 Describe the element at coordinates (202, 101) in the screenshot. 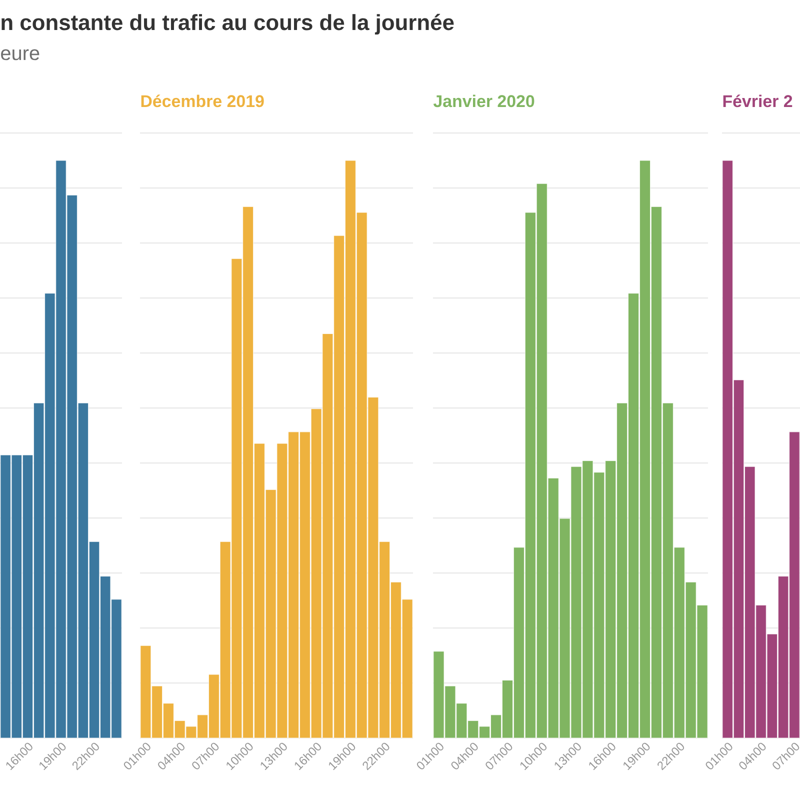

I see `chart-title: Décembre 2019` at that location.